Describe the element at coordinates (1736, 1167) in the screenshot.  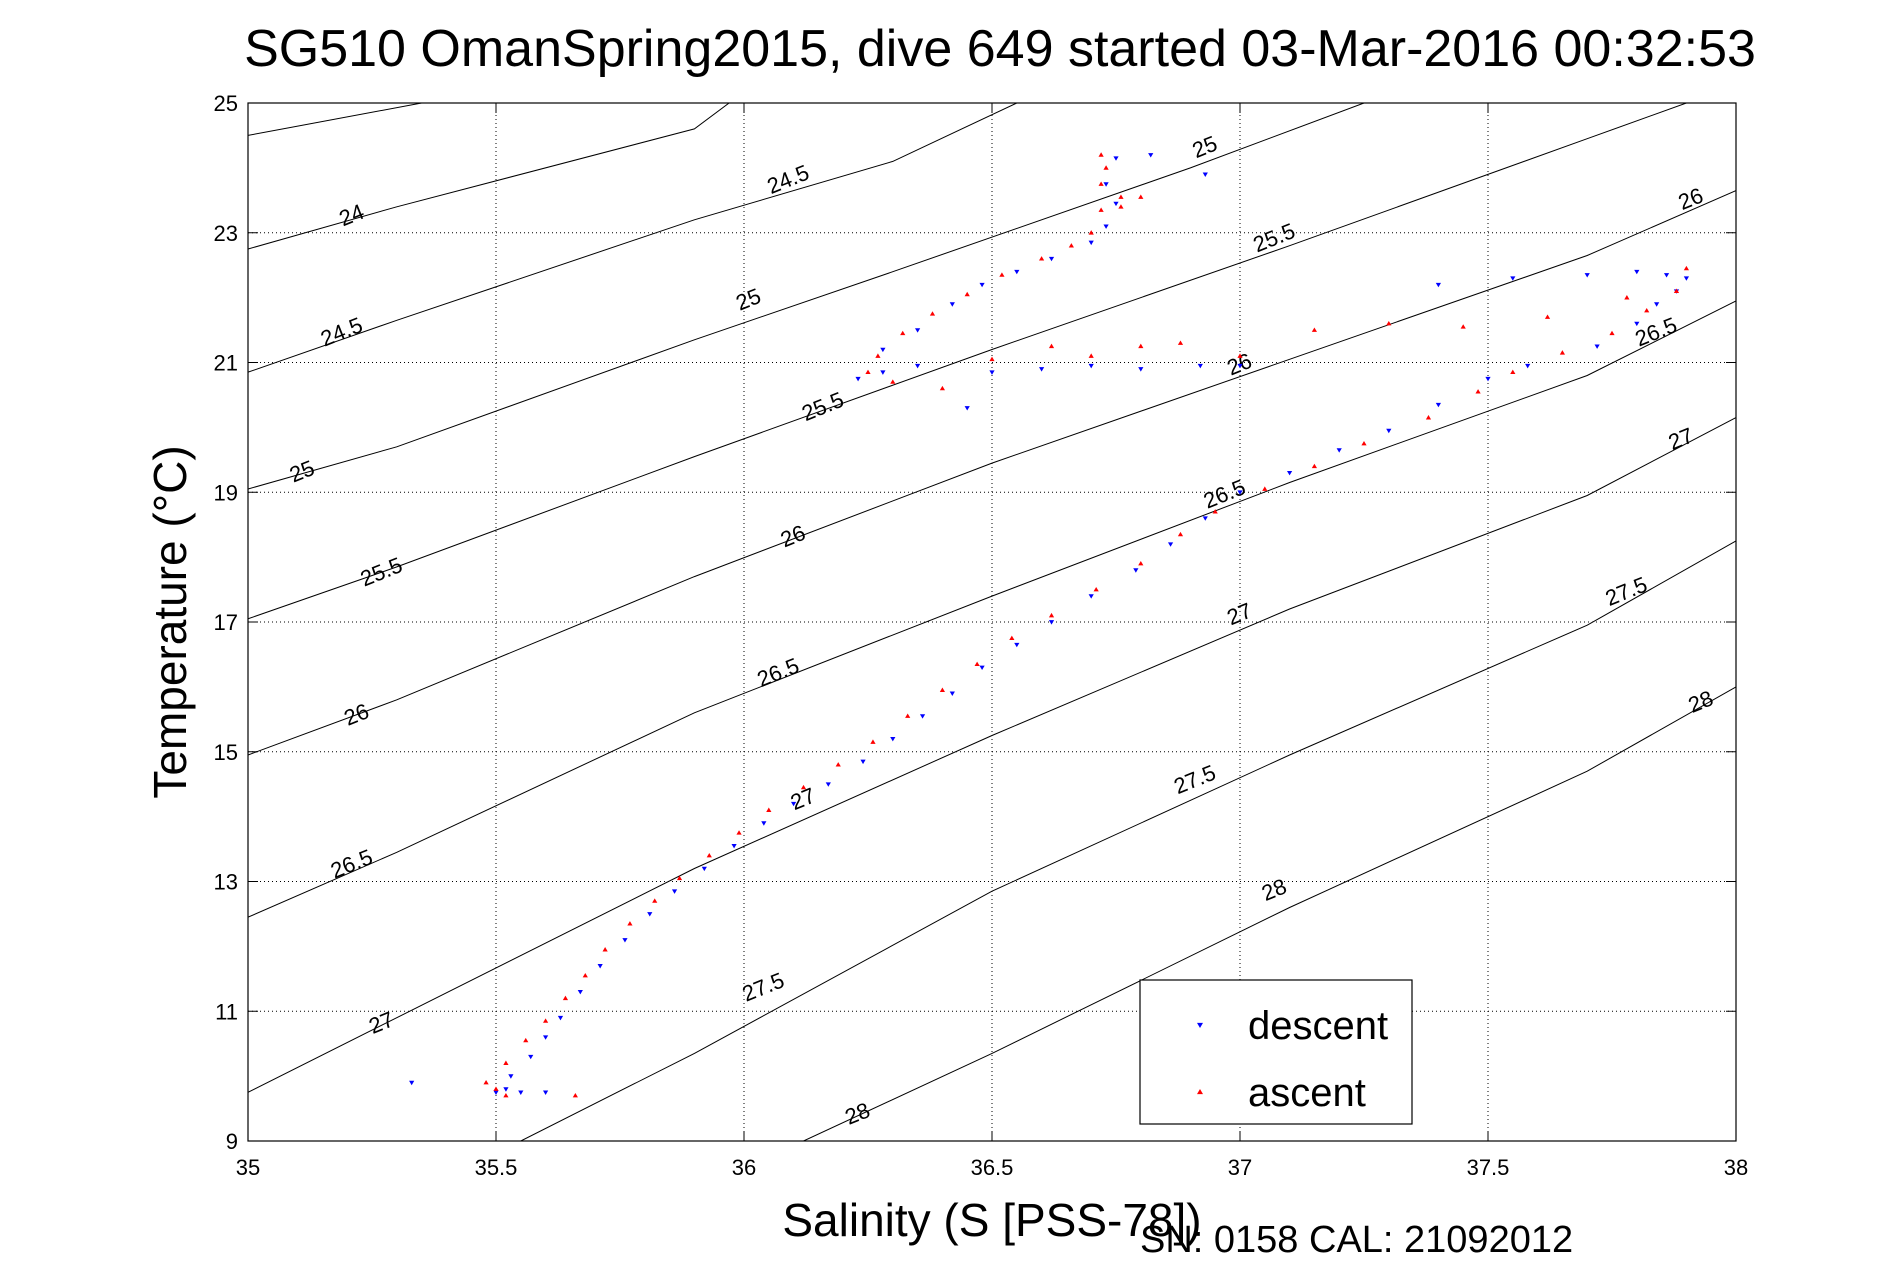
I see `x-tick-label: 38` at that location.